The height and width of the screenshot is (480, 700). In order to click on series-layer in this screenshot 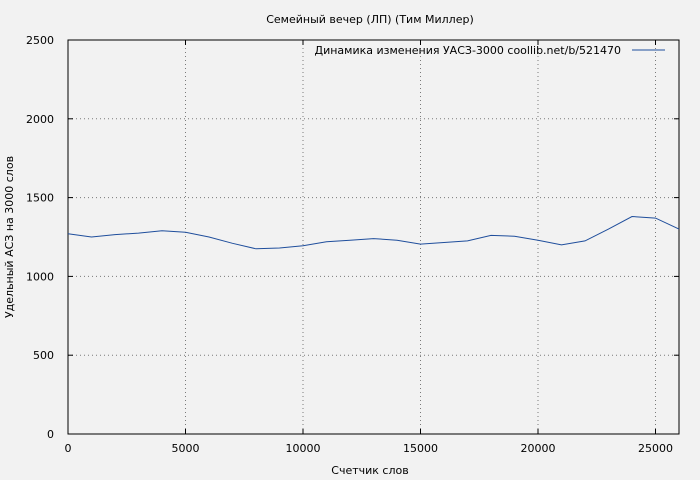, I will do `click(373, 232)`.